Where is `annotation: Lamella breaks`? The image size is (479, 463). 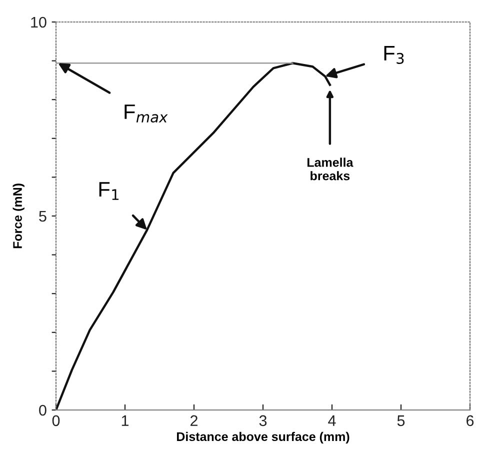
annotation: Lamella breaks is located at coordinates (330, 169).